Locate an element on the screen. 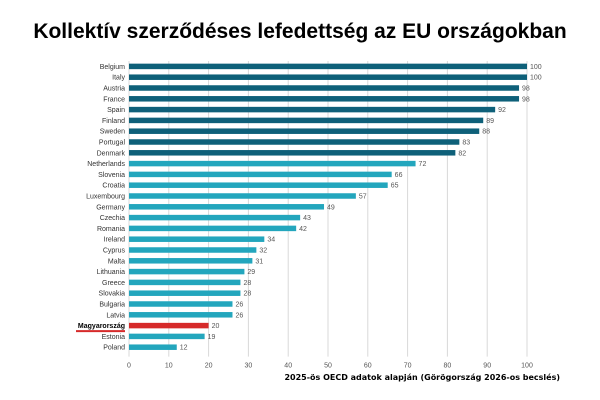 The height and width of the screenshot is (400, 600). x-tick-label: 10 is located at coordinates (169, 366).